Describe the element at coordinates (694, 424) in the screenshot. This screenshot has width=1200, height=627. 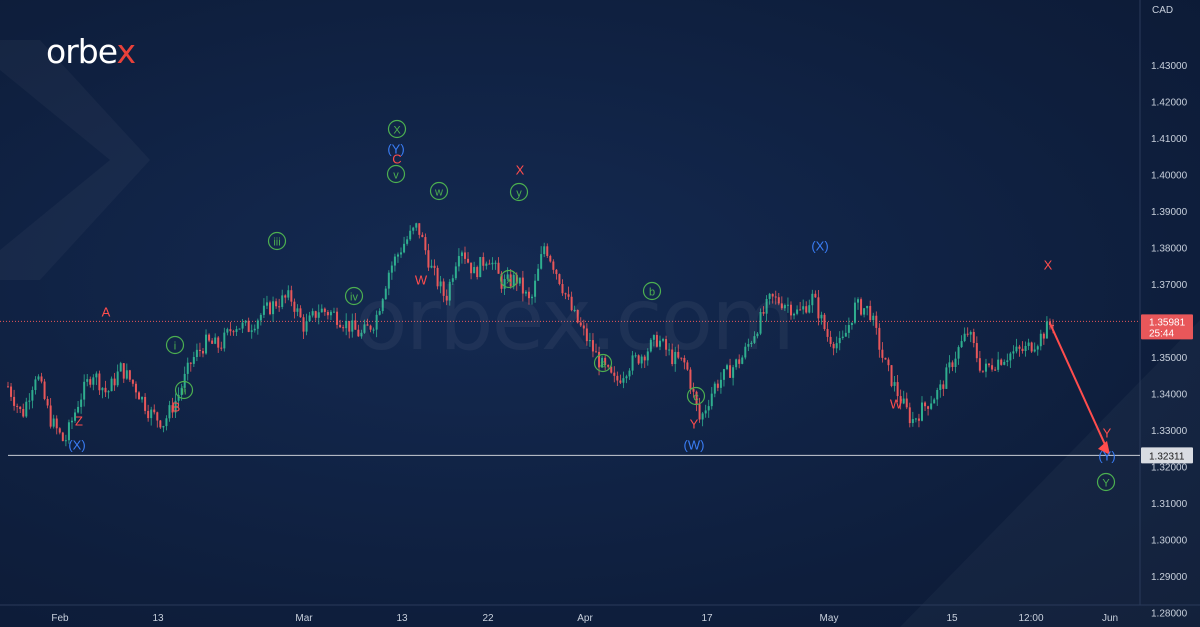
I see `wave-label-text: Y` at that location.